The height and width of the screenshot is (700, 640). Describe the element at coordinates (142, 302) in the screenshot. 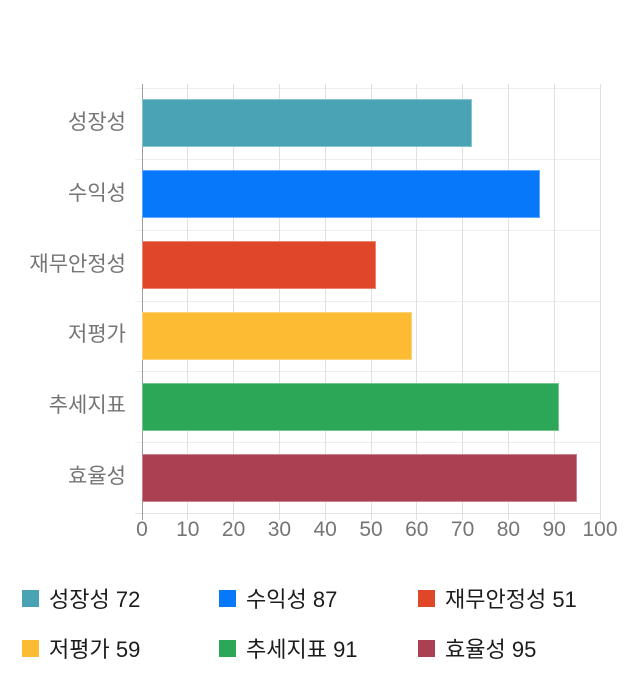

I see `y-axis-baseline` at that location.